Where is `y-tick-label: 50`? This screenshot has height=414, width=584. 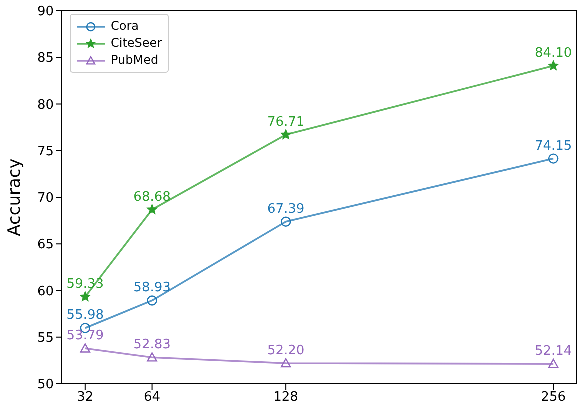 y-tick-label: 50 is located at coordinates (45, 385).